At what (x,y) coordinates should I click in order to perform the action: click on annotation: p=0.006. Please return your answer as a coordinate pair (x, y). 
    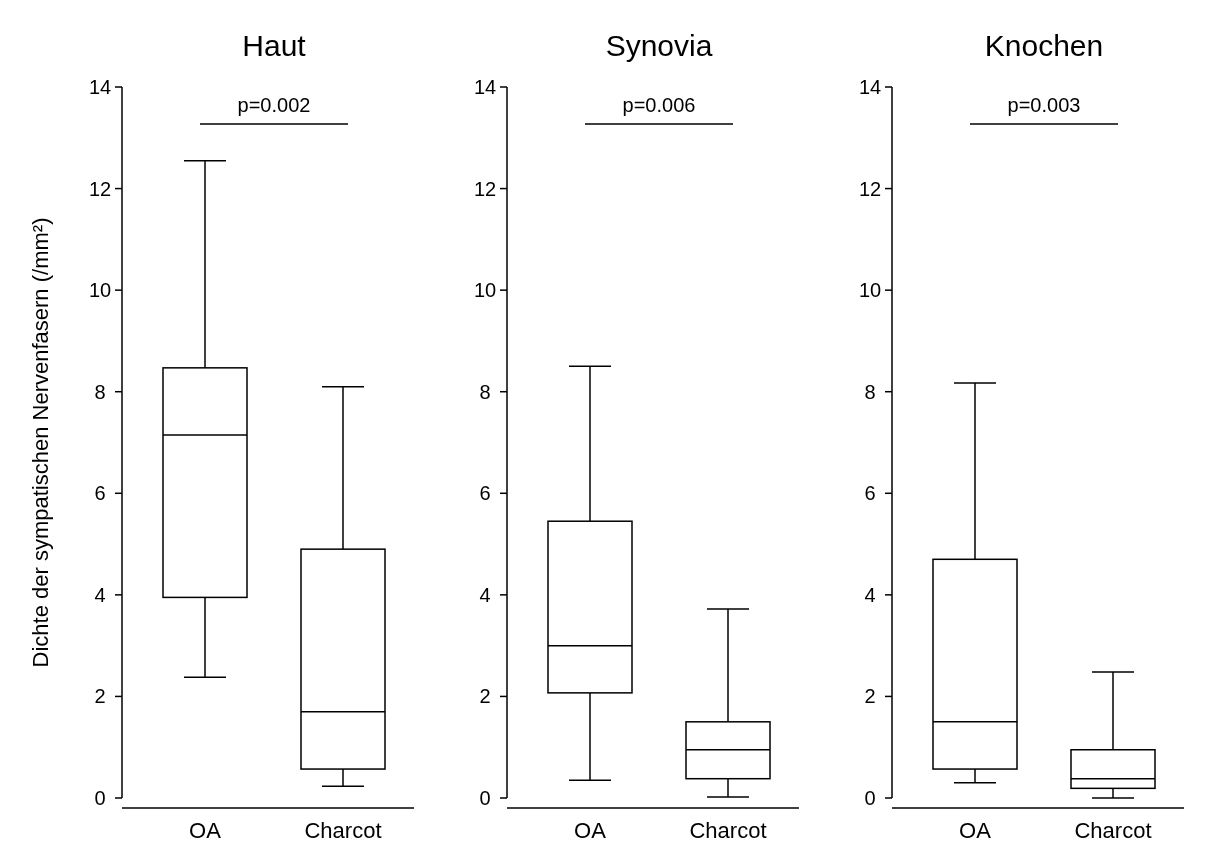
    Looking at the image, I should click on (659, 105).